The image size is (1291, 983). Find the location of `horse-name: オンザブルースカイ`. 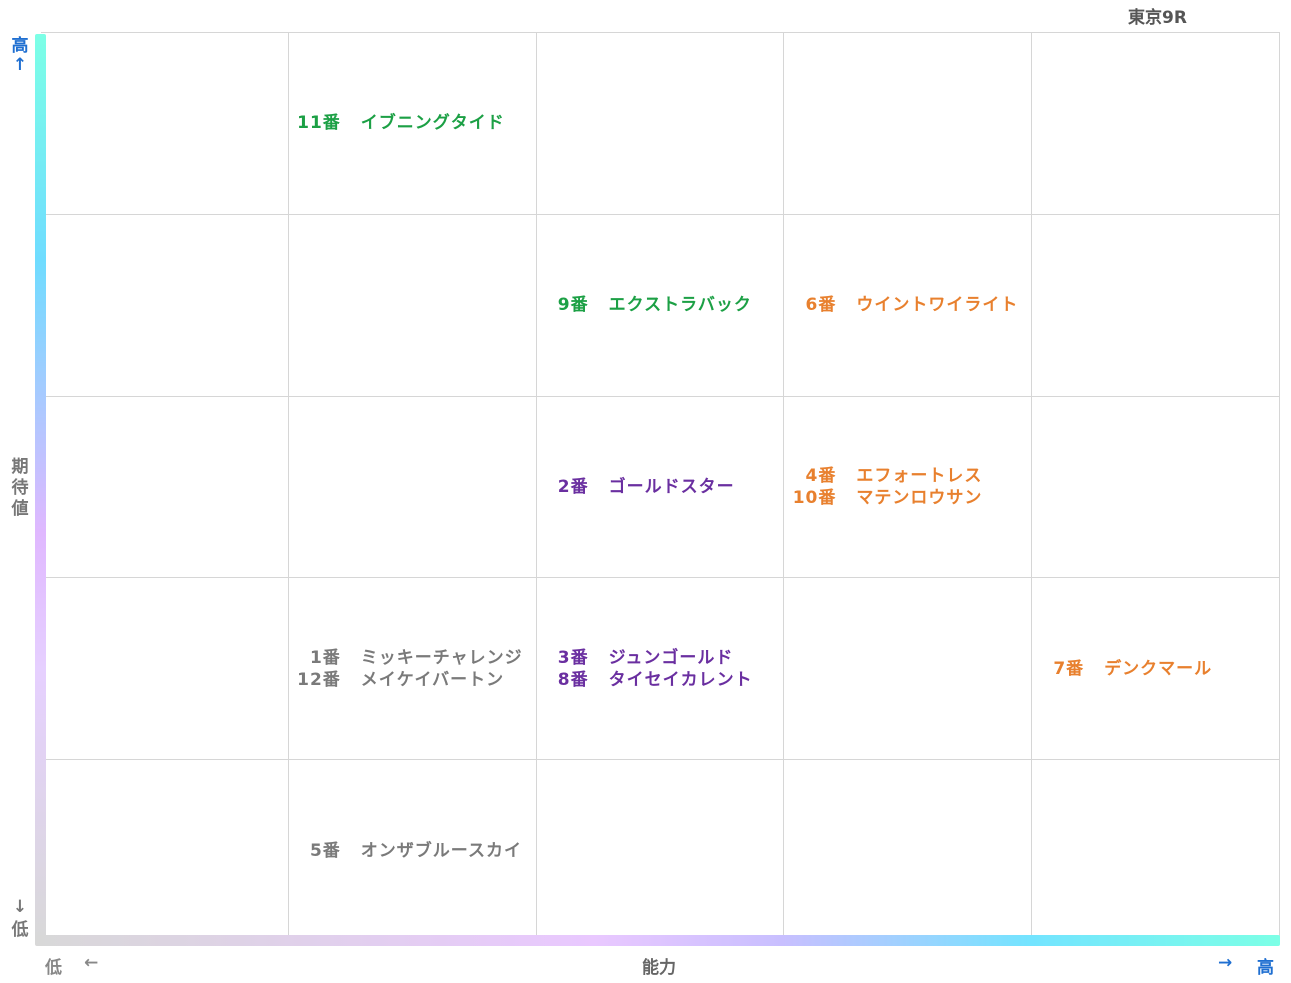

horse-name: オンザブルースカイ is located at coordinates (441, 850).